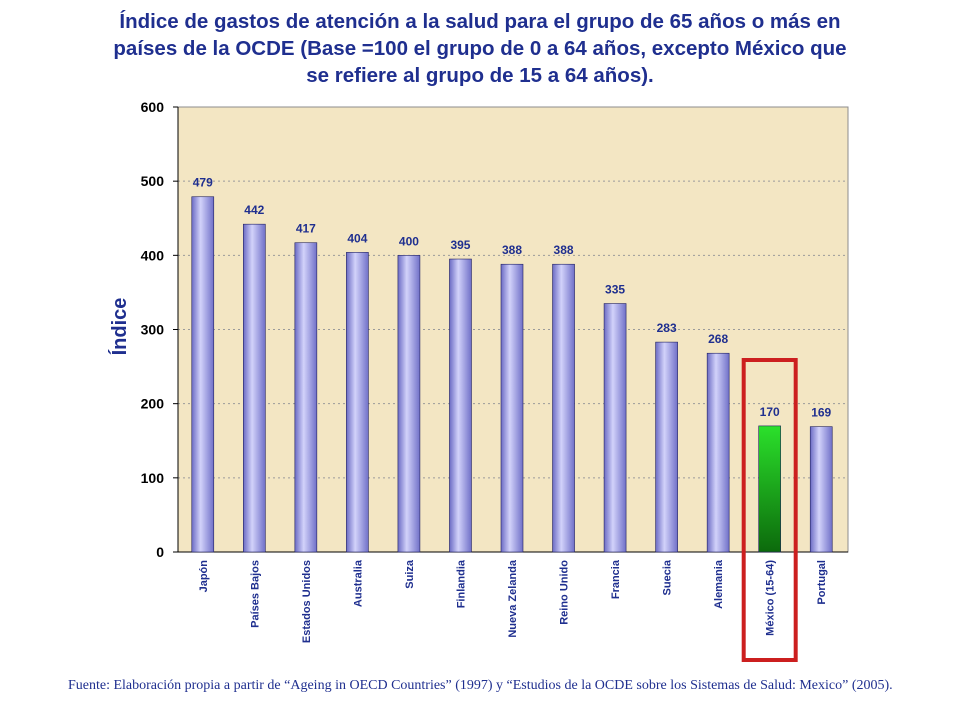  I want to click on data-label: 169, so click(821, 413).